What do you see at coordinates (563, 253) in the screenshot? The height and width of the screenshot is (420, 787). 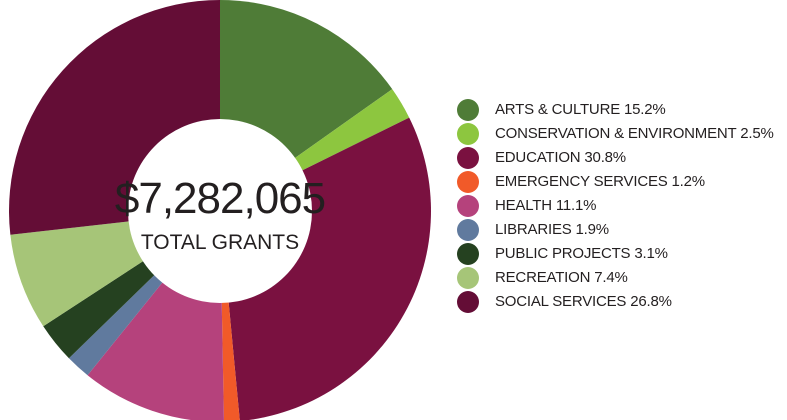 I see `legend-series-name: PUBLIC PROJECTS` at bounding box center [563, 253].